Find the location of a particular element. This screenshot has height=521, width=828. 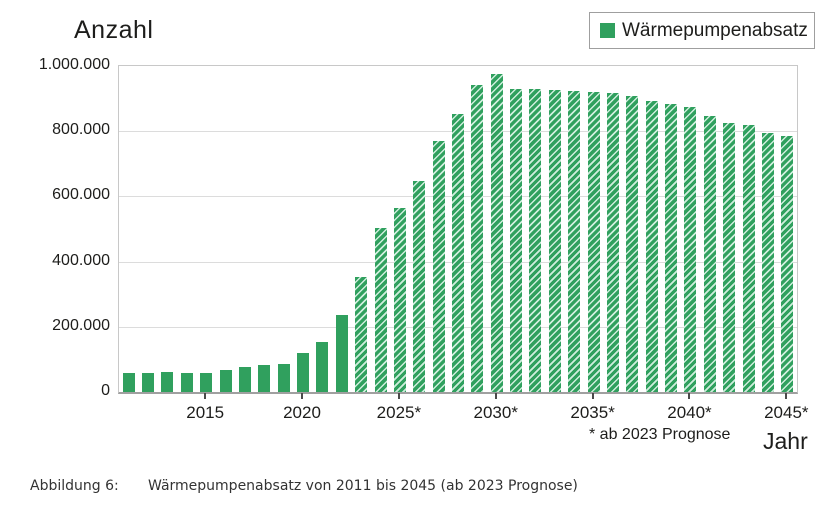

bar-2040 is located at coordinates (690, 249).